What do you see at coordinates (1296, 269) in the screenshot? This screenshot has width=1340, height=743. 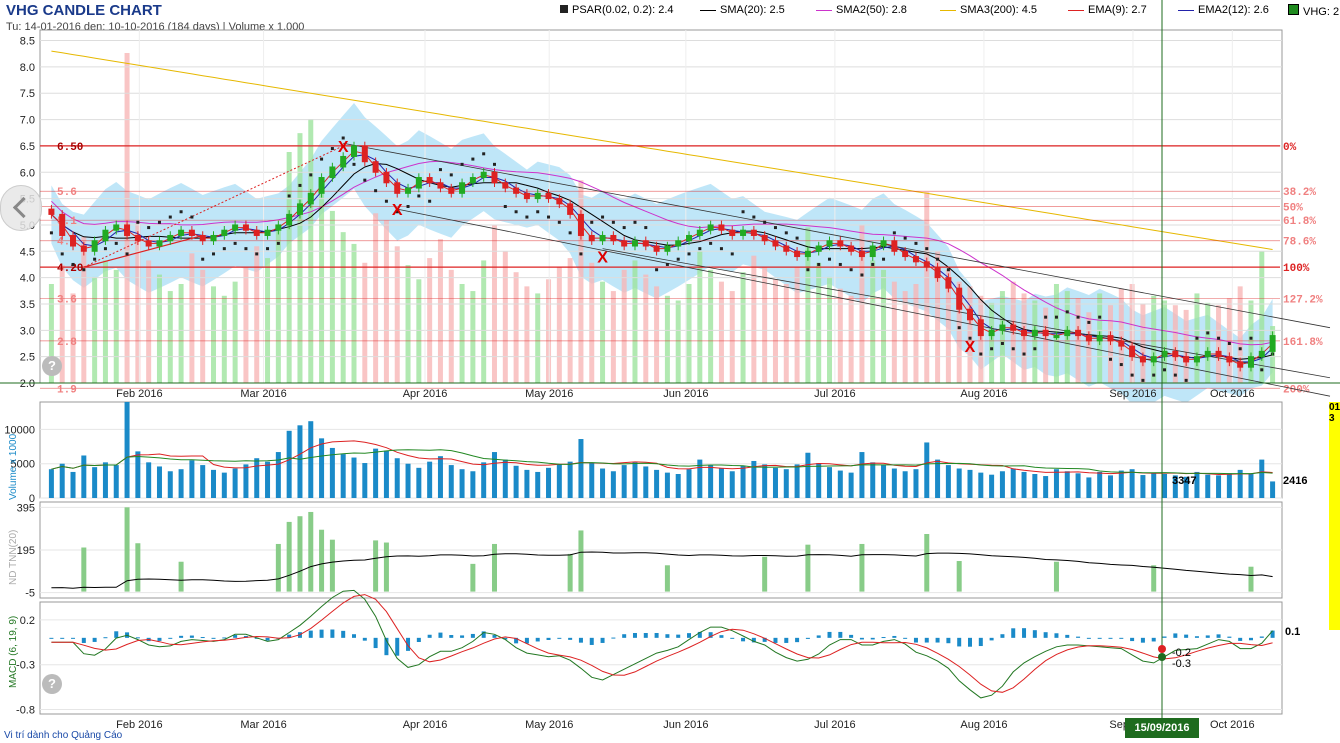 I see `fib-level-label: 100%` at bounding box center [1296, 269].